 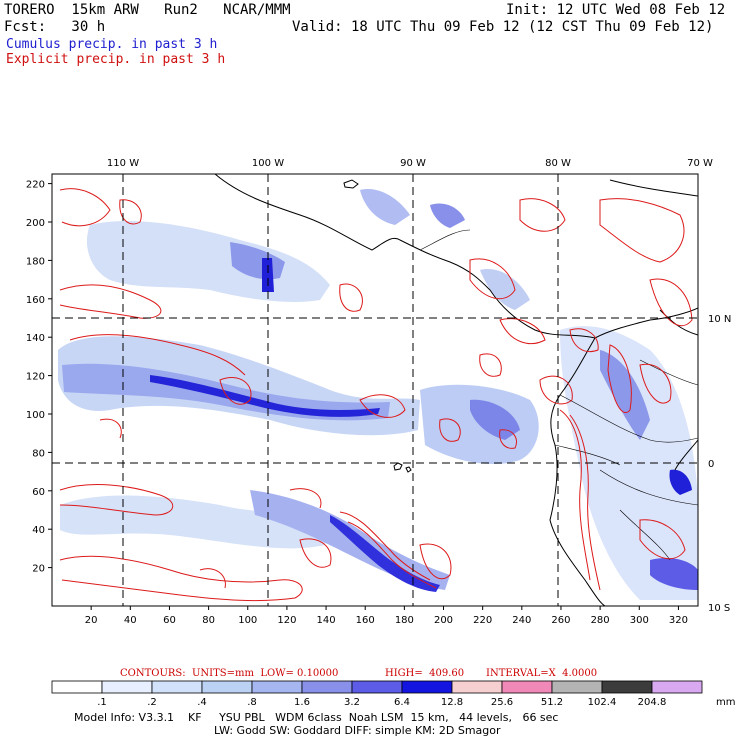 What do you see at coordinates (719, 319) in the screenshot?
I see `lat-label-10n: 10 N` at bounding box center [719, 319].